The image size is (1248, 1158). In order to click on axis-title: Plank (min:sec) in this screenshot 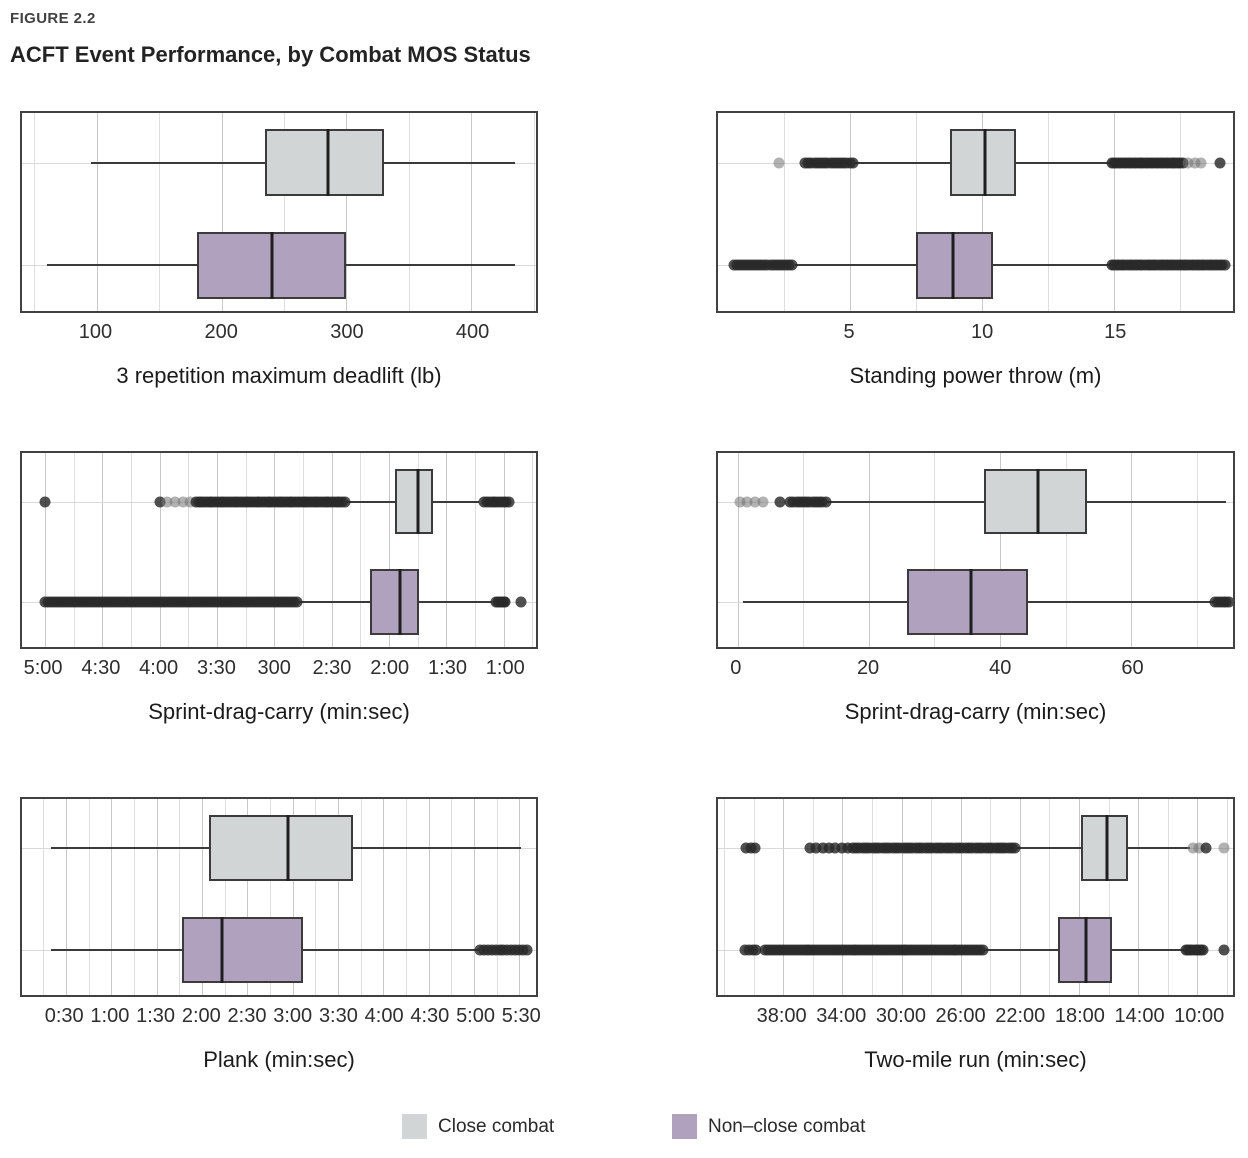, I will do `click(279, 1059)`.